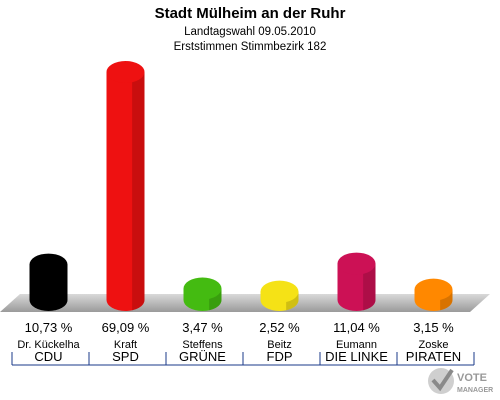  I want to click on logo-text-manager: MANAGER, so click(475, 390).